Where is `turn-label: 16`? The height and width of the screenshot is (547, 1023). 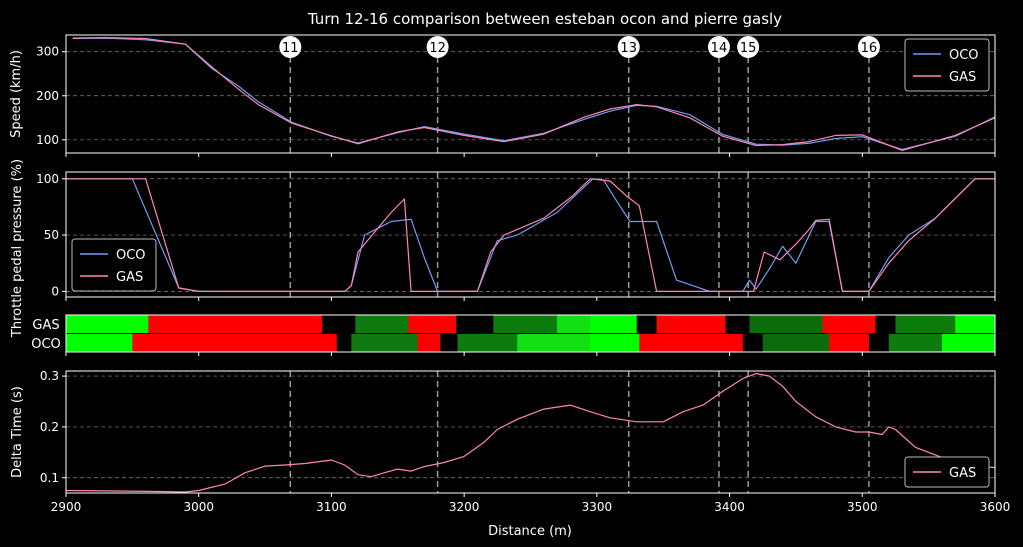 turn-label: 16 is located at coordinates (869, 48).